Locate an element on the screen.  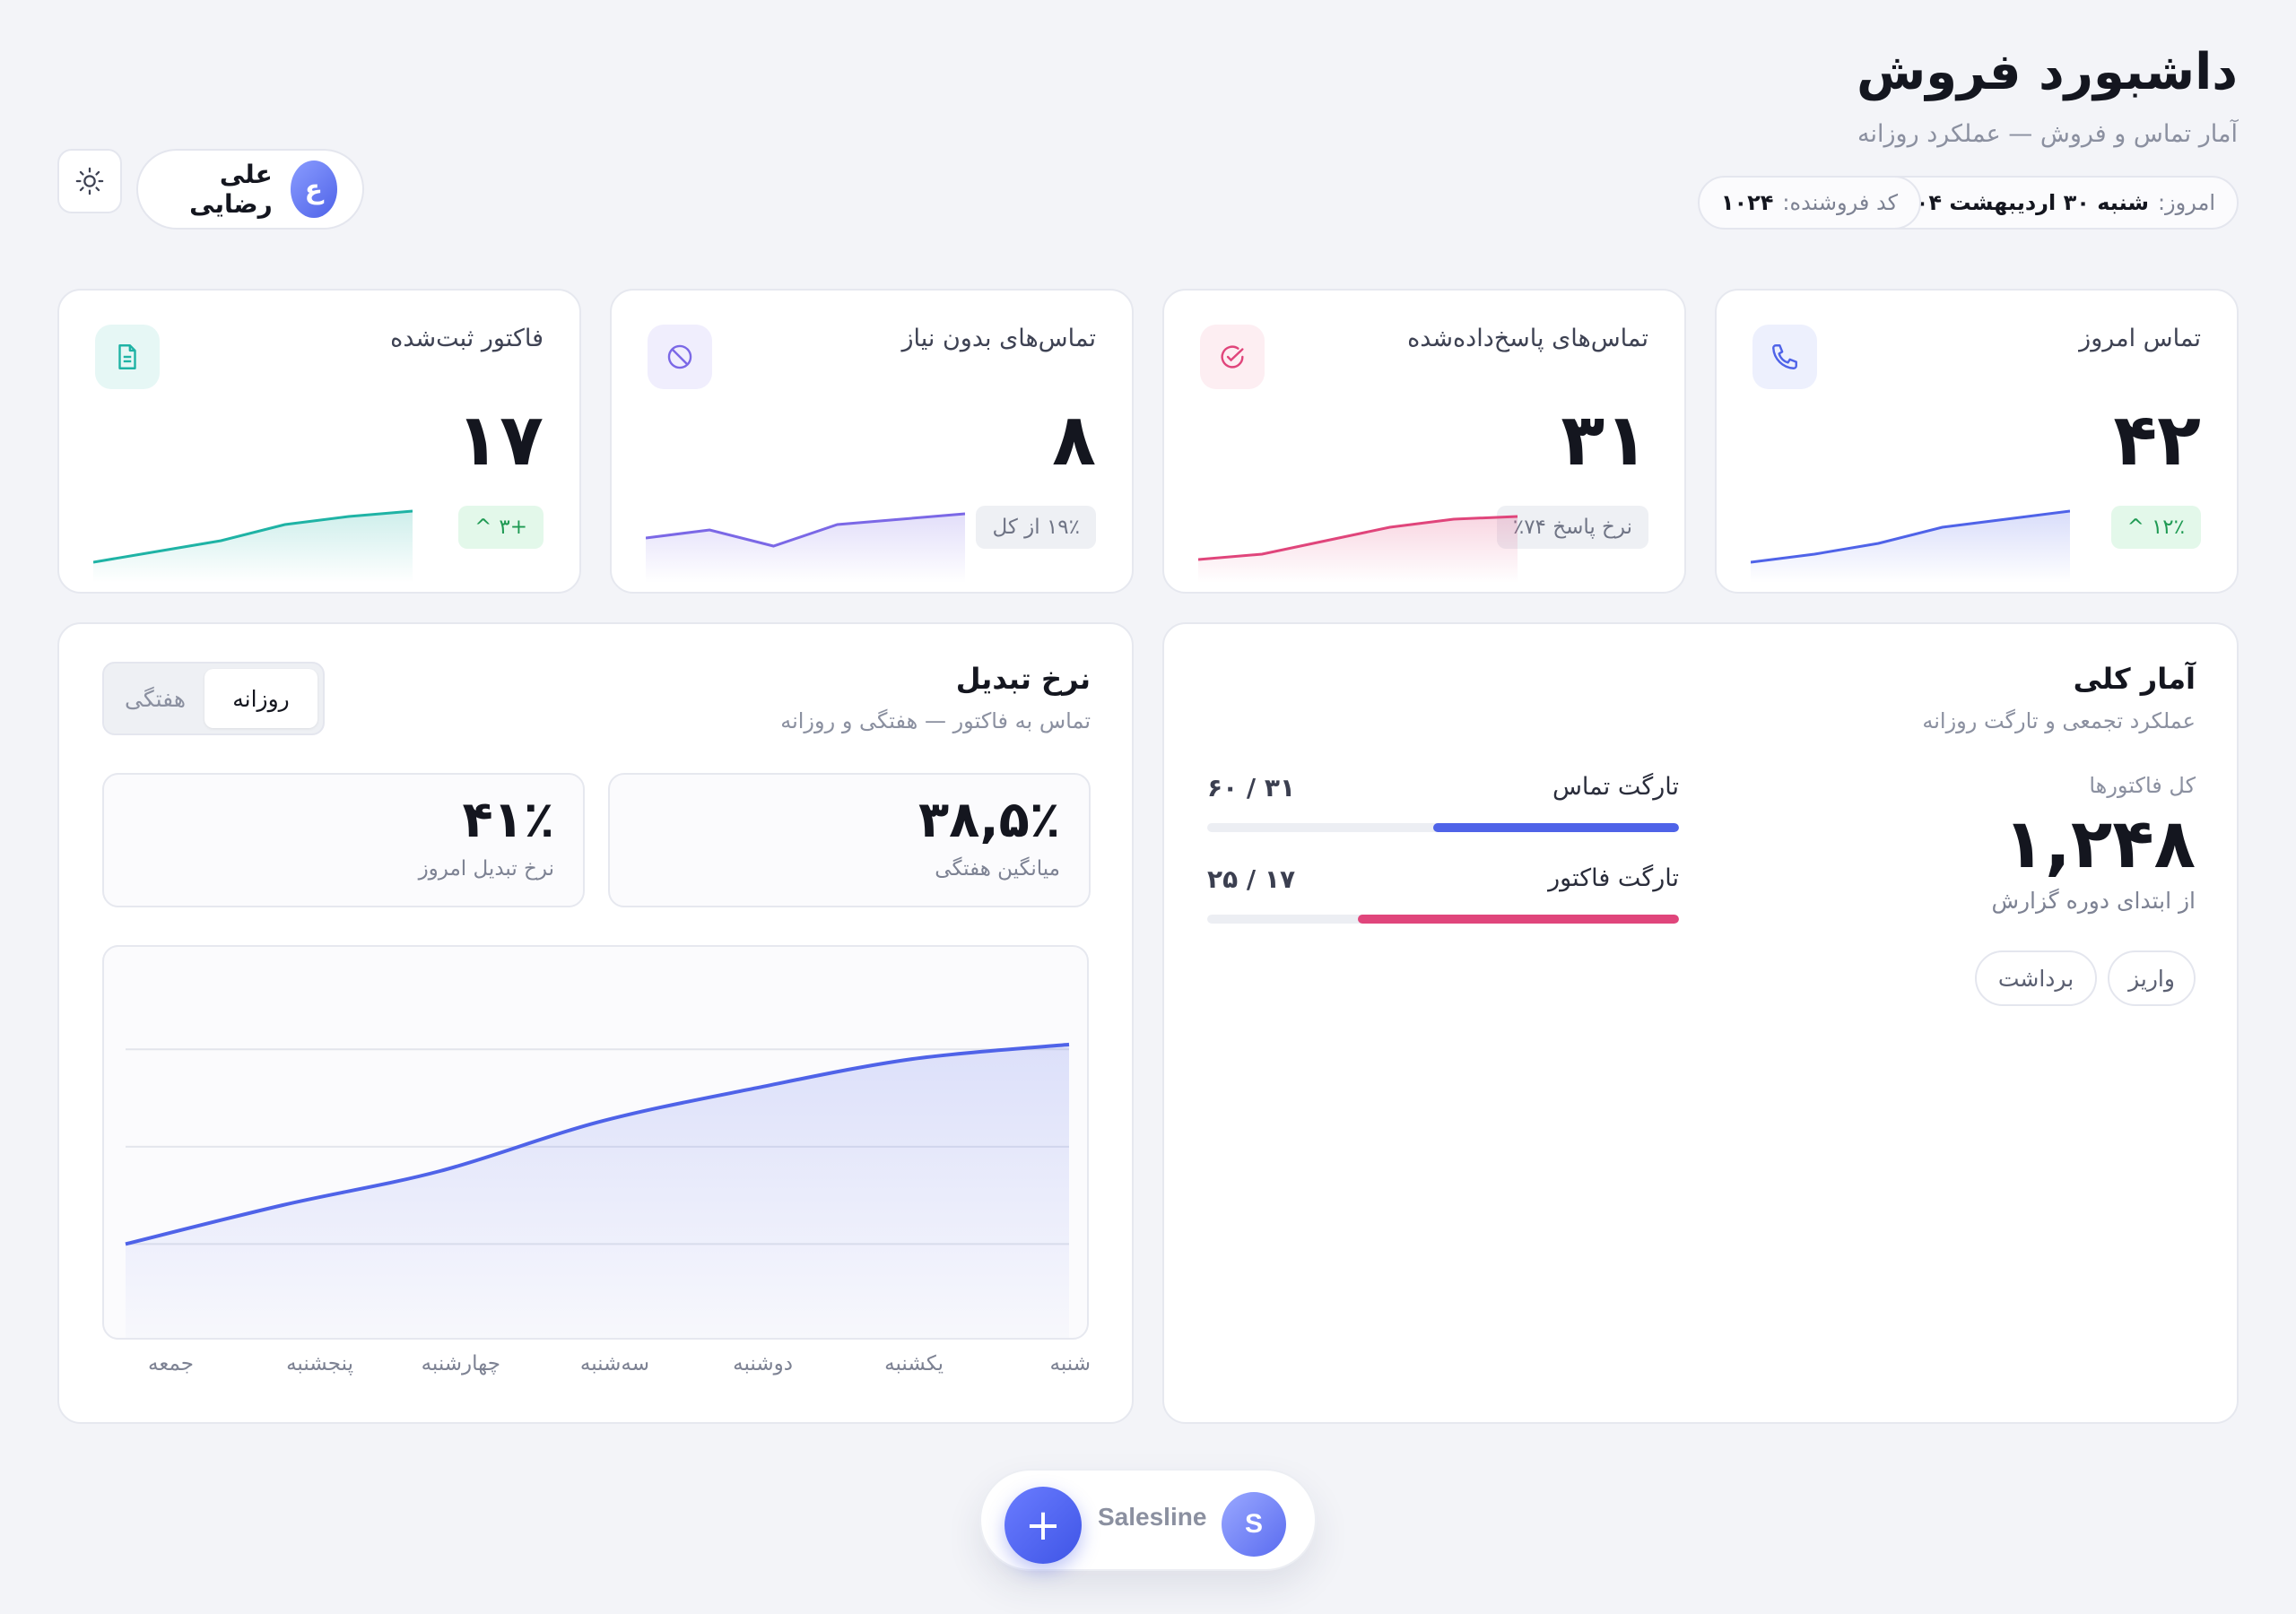
response-rate-text: نرخ پاسخ ۷۴٪ is located at coordinates (1572, 527).